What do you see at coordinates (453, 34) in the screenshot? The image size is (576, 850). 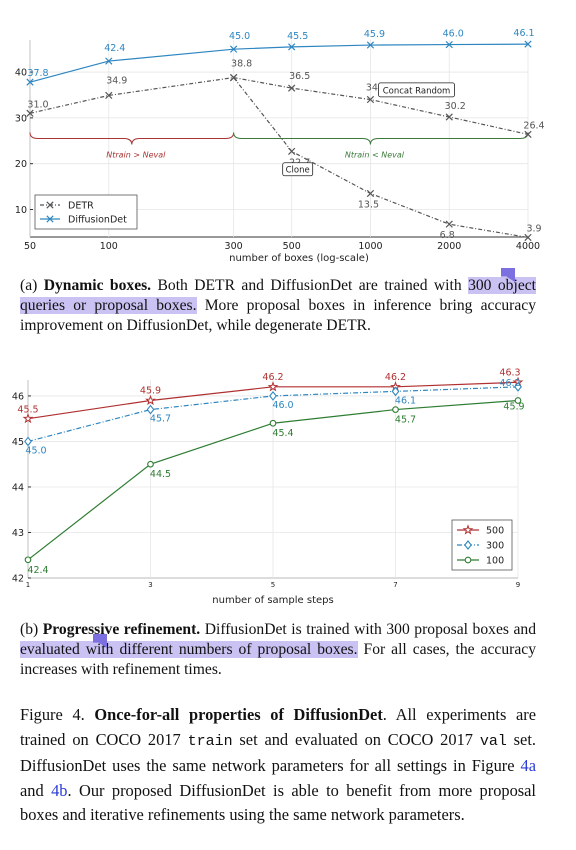 I see `data-label-diffusiondet: 46.0` at bounding box center [453, 34].